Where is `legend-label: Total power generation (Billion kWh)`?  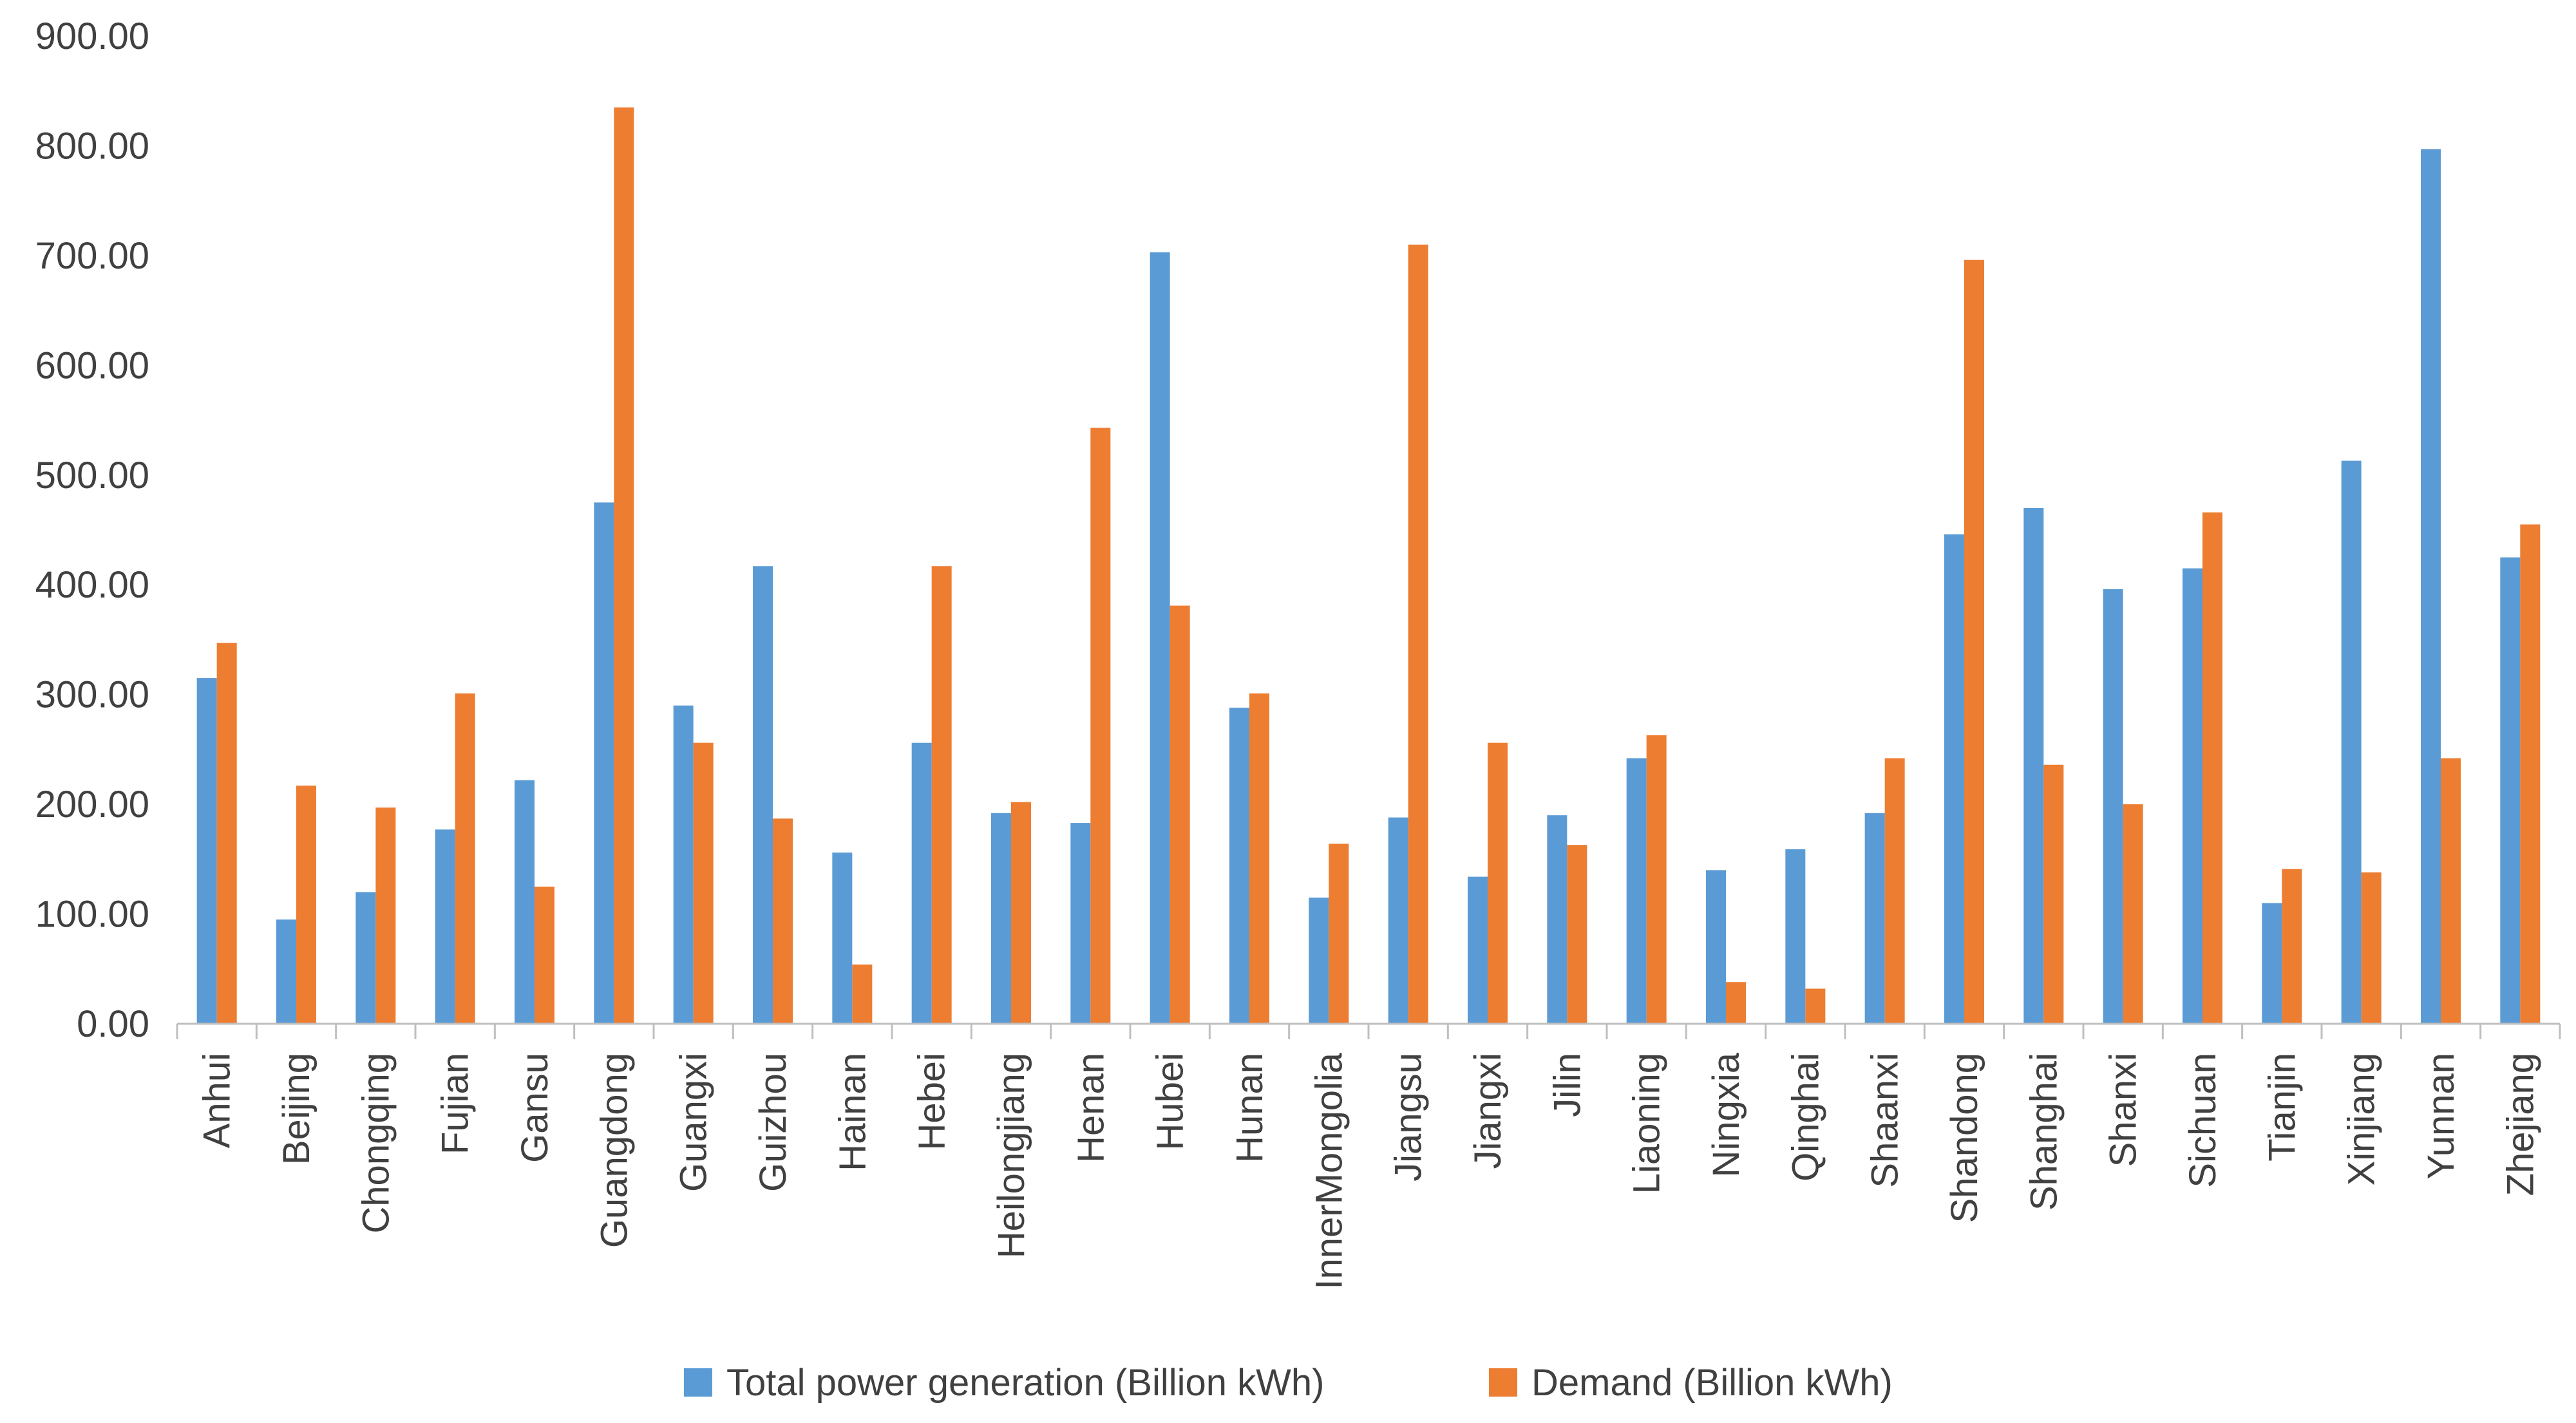 legend-label: Total power generation (Billion kWh) is located at coordinates (1025, 1383).